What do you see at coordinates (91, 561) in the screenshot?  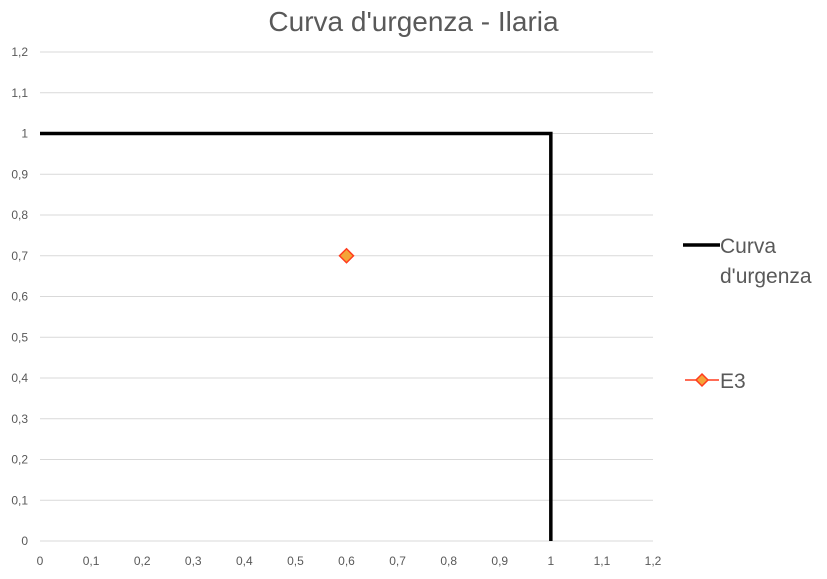 I see `x-tick-label: 0,1` at bounding box center [91, 561].